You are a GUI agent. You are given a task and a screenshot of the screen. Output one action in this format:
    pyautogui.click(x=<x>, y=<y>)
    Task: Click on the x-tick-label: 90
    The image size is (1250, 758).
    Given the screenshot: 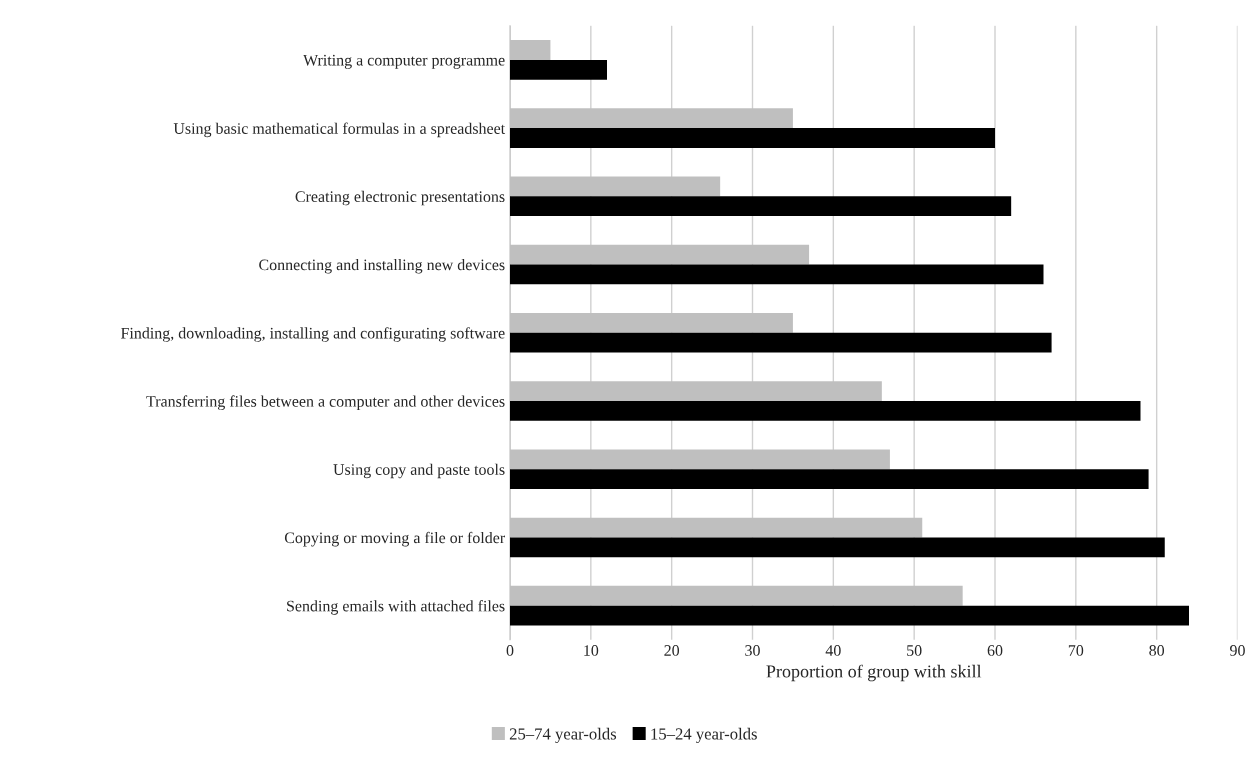 What is the action you would take?
    pyautogui.click(x=1237, y=650)
    